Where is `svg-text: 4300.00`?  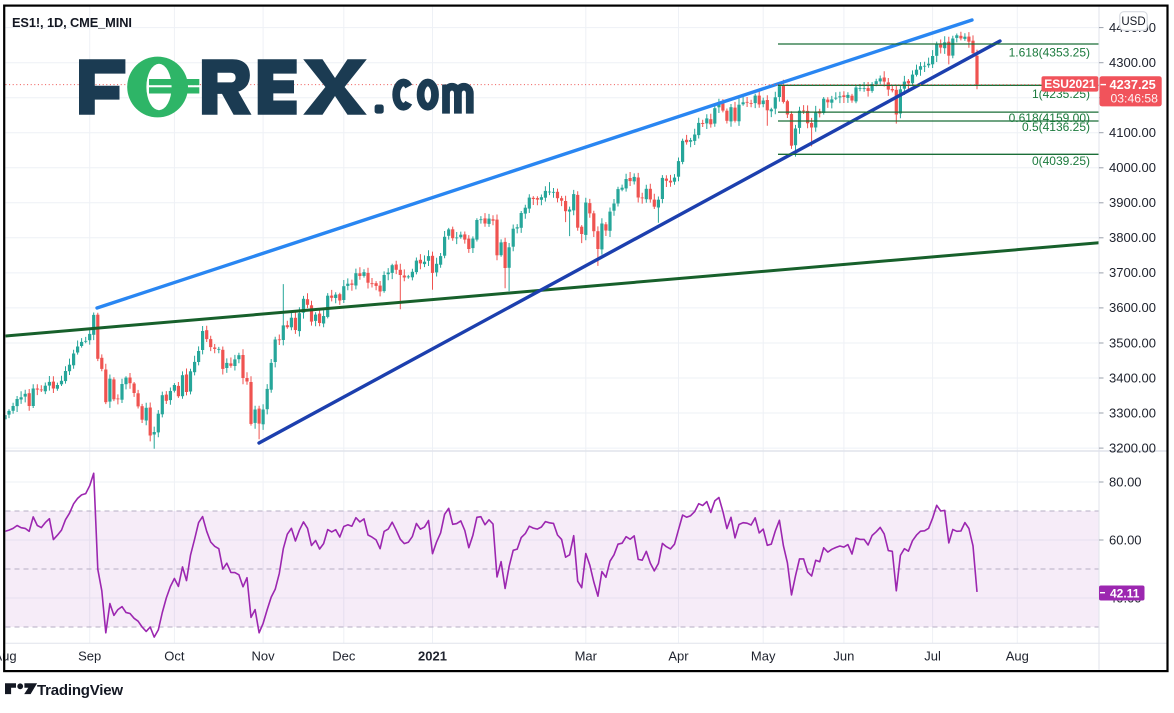
svg-text: 4300.00 is located at coordinates (1132, 62).